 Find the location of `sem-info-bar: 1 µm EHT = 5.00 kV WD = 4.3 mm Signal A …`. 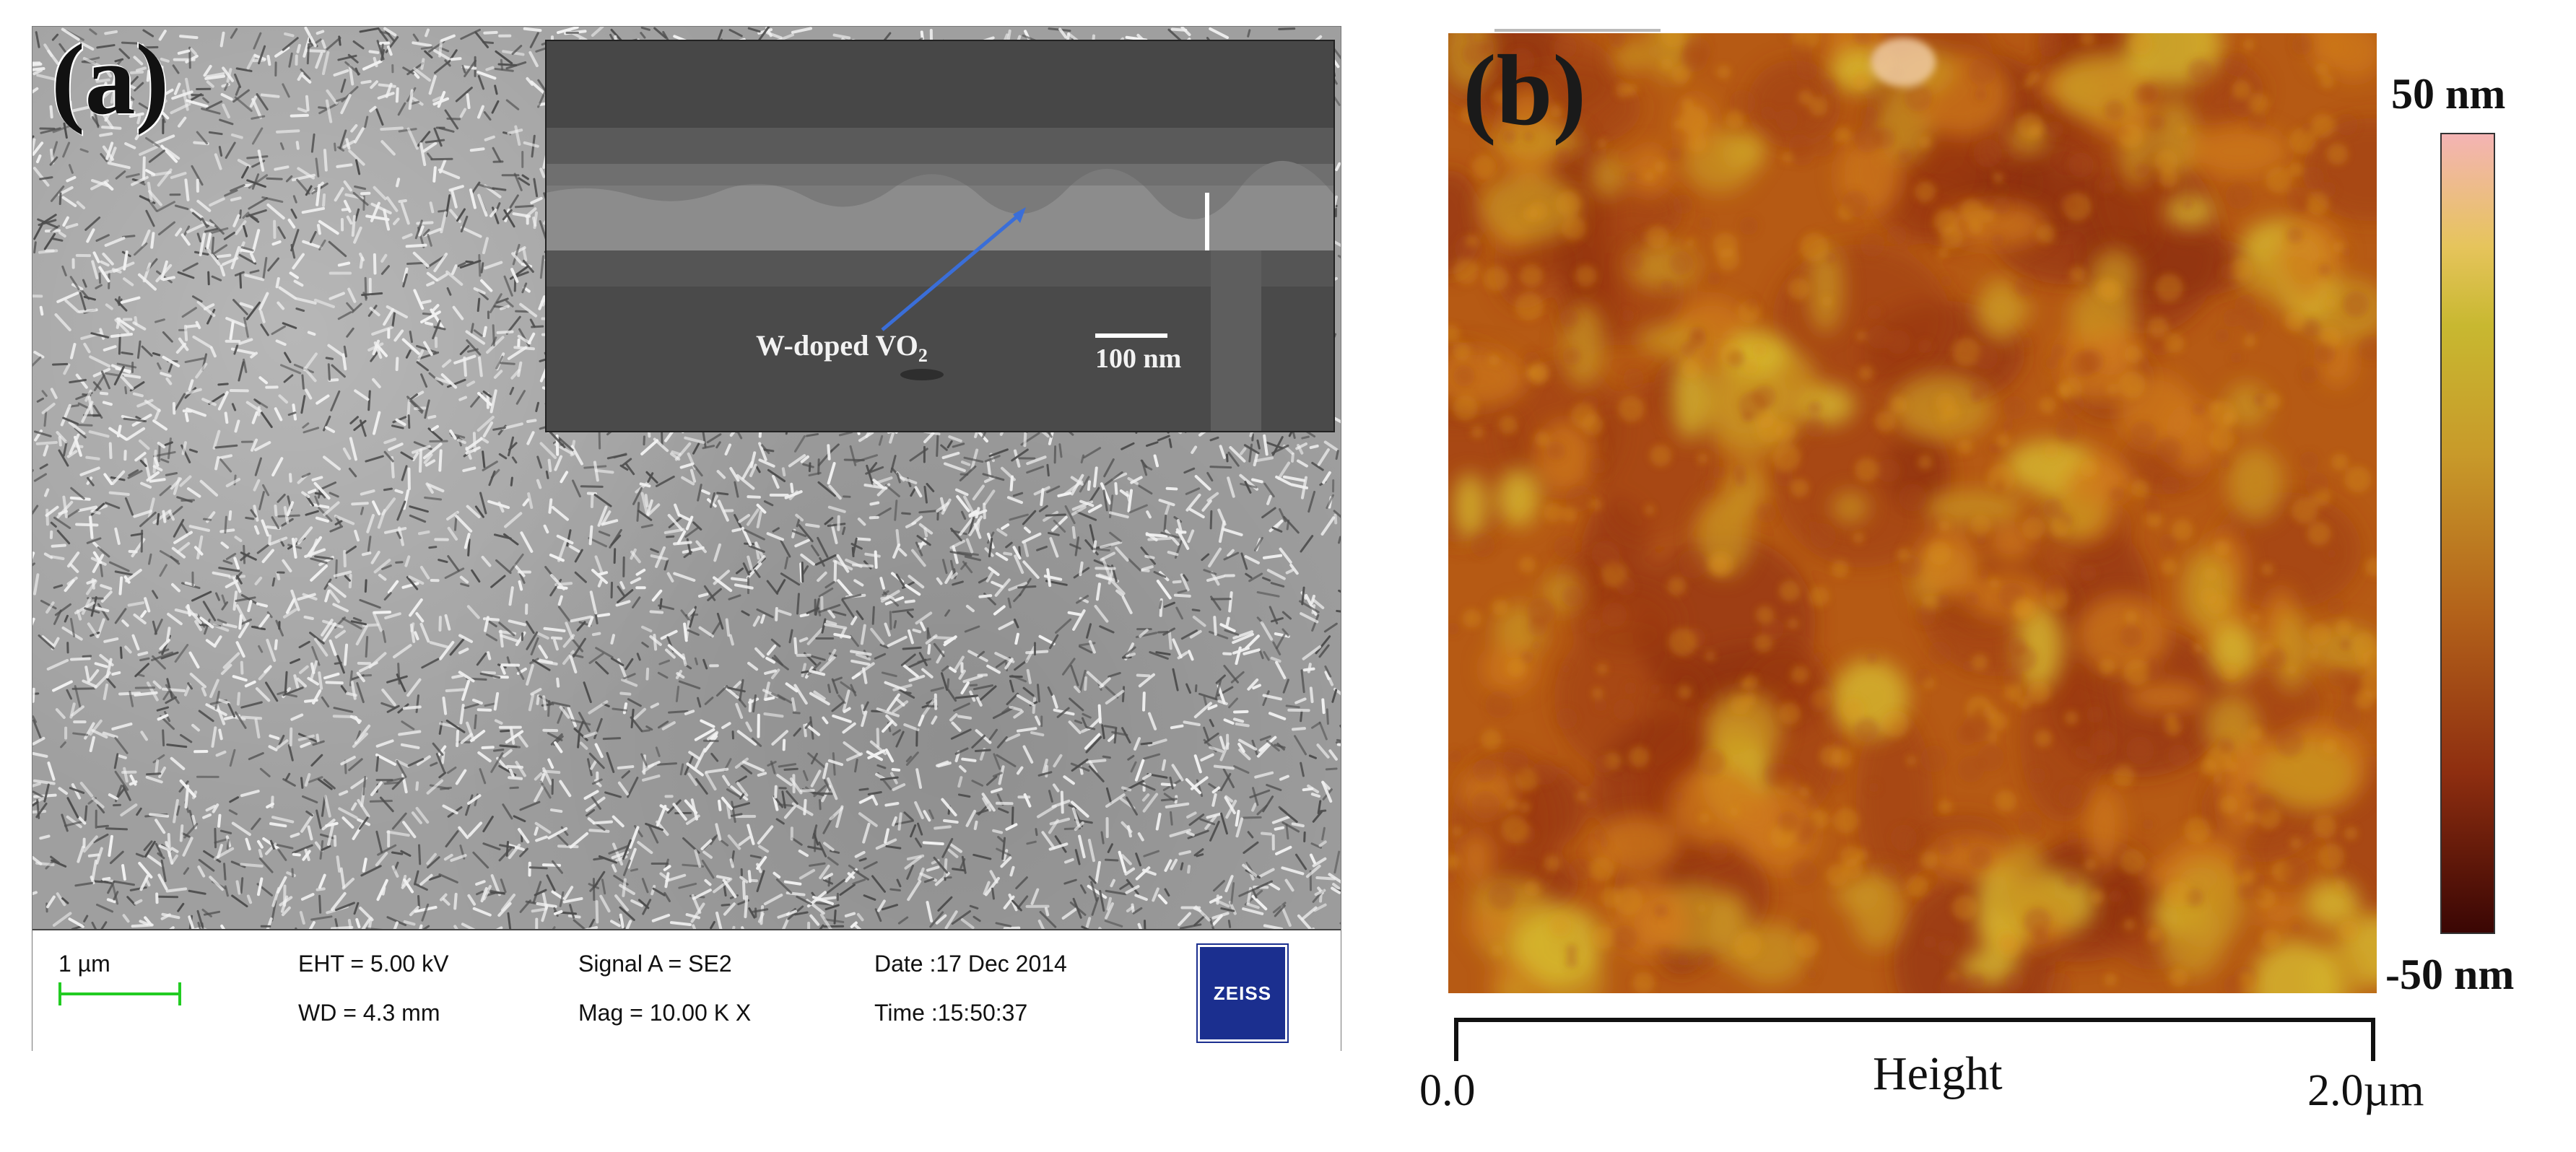

sem-info-bar: 1 µm EHT = 5.00 kV WD = 4.3 mm Signal A … is located at coordinates (686, 990).